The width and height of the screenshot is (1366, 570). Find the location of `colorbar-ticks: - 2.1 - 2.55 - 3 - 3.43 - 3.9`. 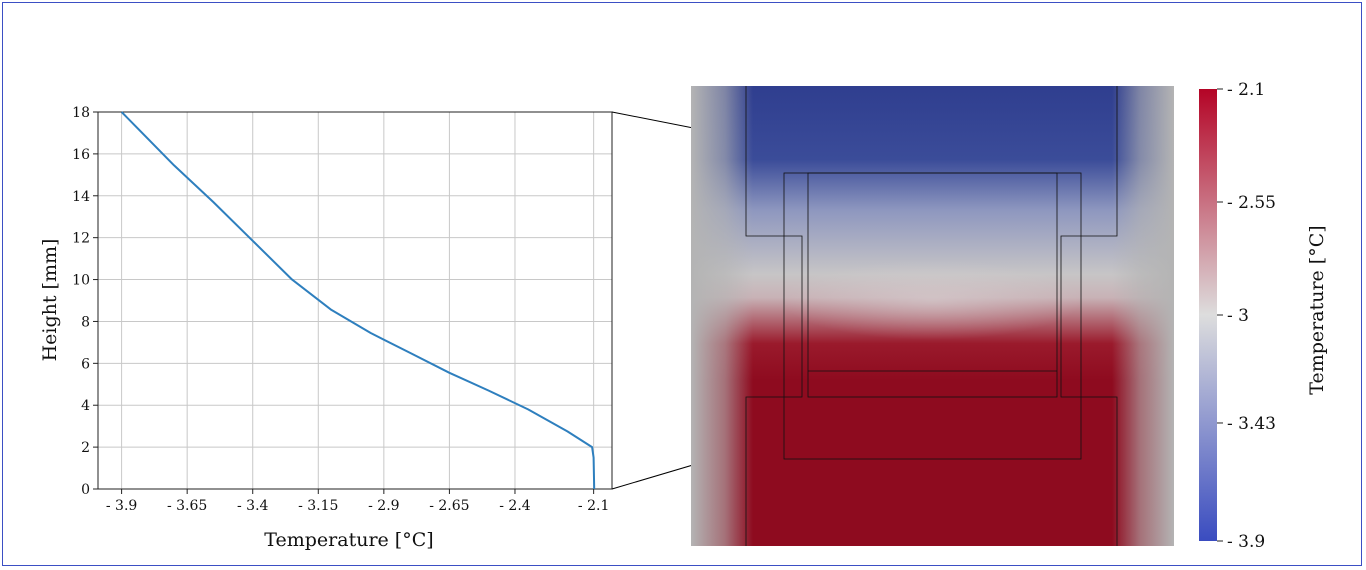

colorbar-ticks: - 2.1 - 2.55 - 3 - 3.43 - 3.9 is located at coordinates (1246, 316).